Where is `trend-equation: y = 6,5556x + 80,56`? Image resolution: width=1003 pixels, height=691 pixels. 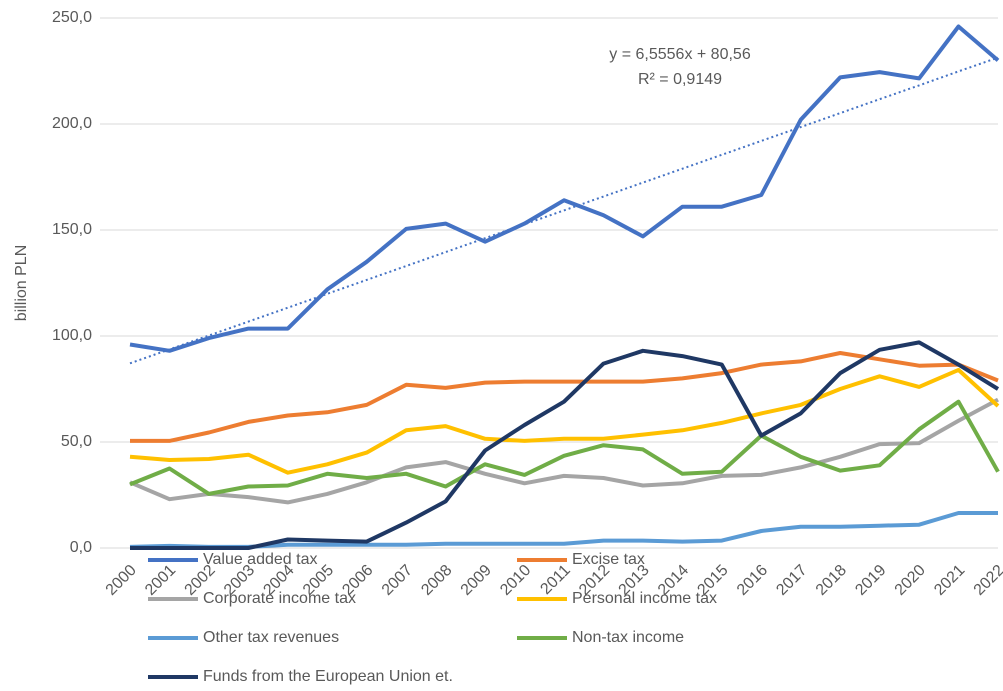
trend-equation: y = 6,5556x + 80,56 is located at coordinates (680, 54).